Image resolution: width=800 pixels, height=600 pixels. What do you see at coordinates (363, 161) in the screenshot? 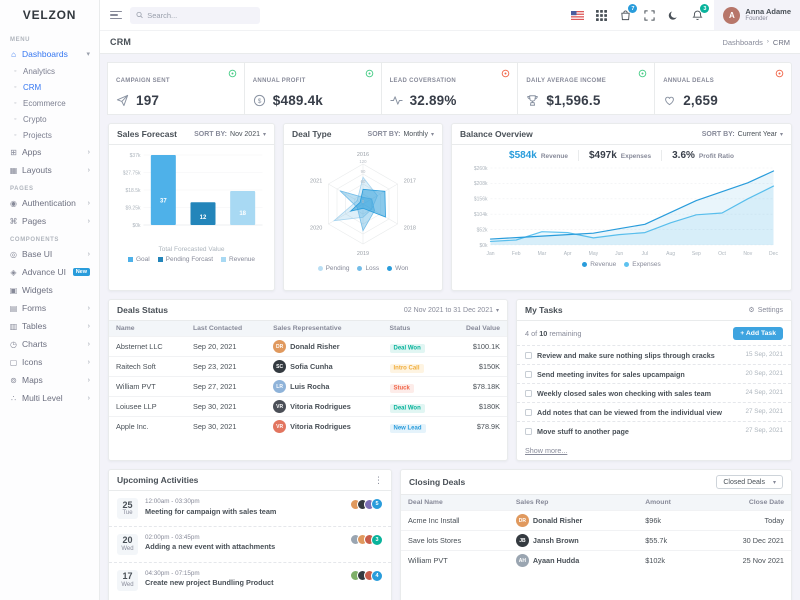
I see `svg-text: 120` at bounding box center [363, 161].